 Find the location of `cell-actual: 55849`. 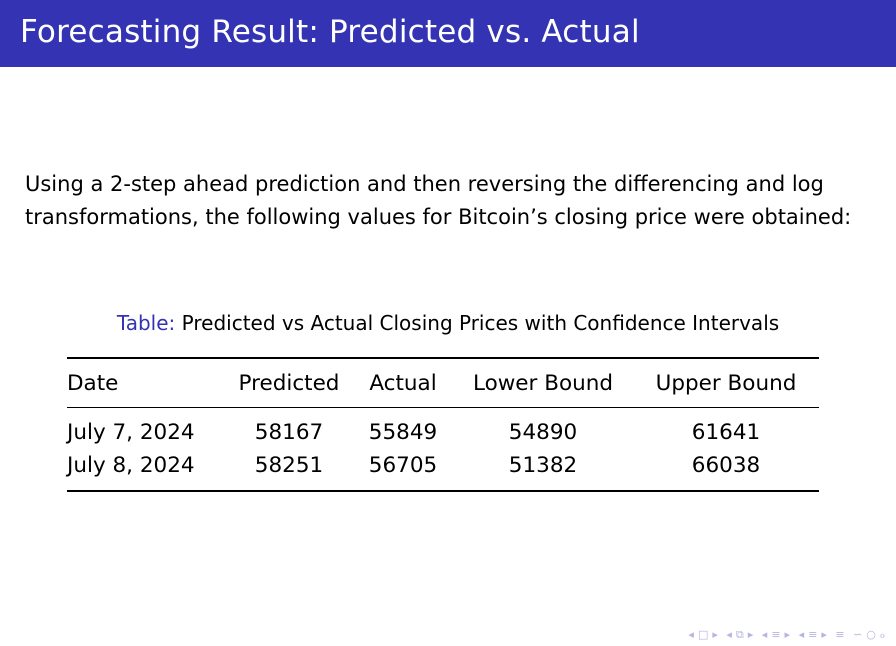

cell-actual: 55849 is located at coordinates (403, 432).